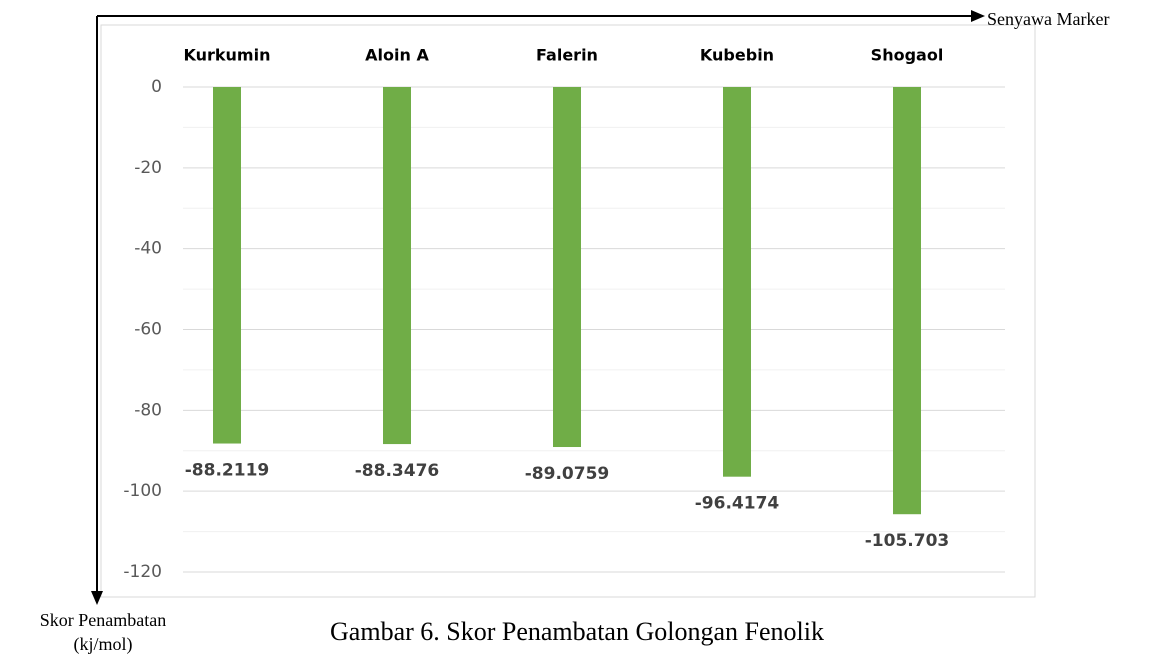 Image resolution: width=1174 pixels, height=668 pixels. What do you see at coordinates (148, 249) in the screenshot?
I see `y-tick-label: -40` at bounding box center [148, 249].